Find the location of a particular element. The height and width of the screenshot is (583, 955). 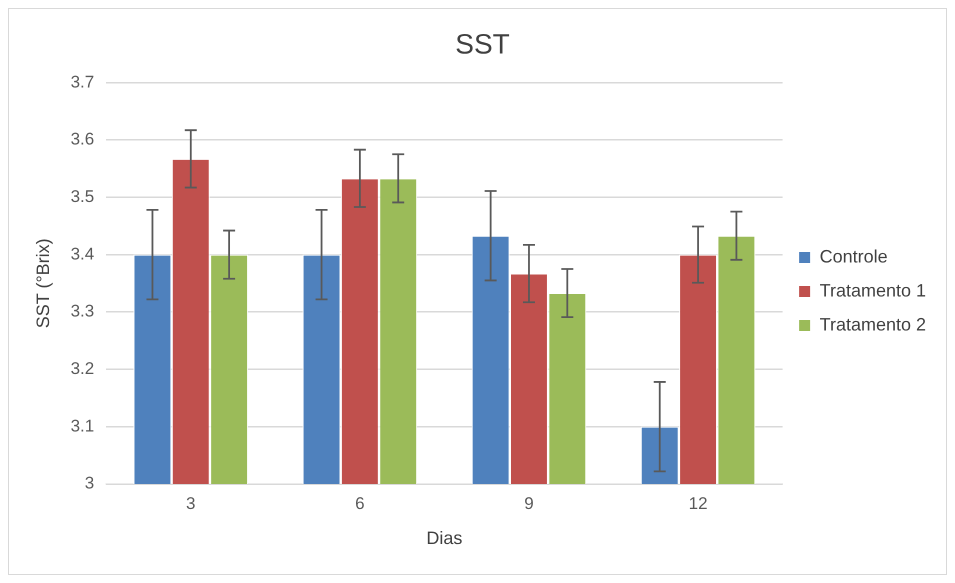

chart-title: SST is located at coordinates (482, 44).